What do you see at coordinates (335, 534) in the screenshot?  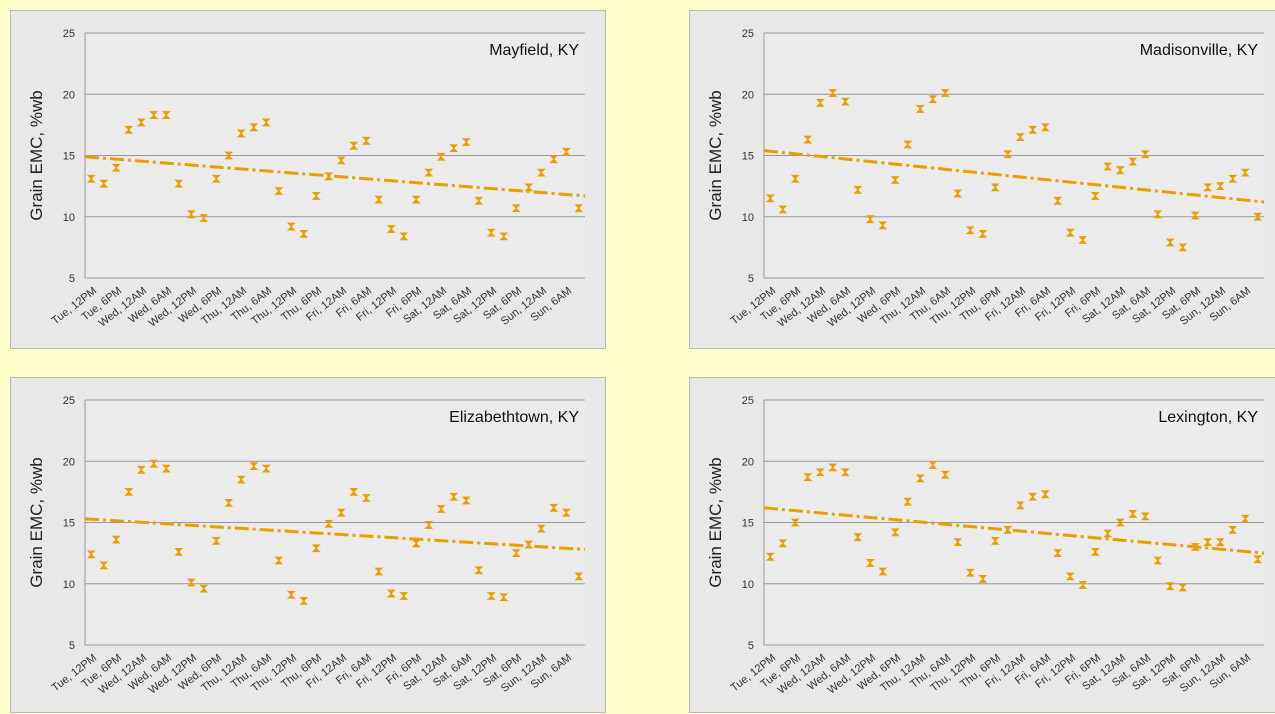 I see `trendline` at bounding box center [335, 534].